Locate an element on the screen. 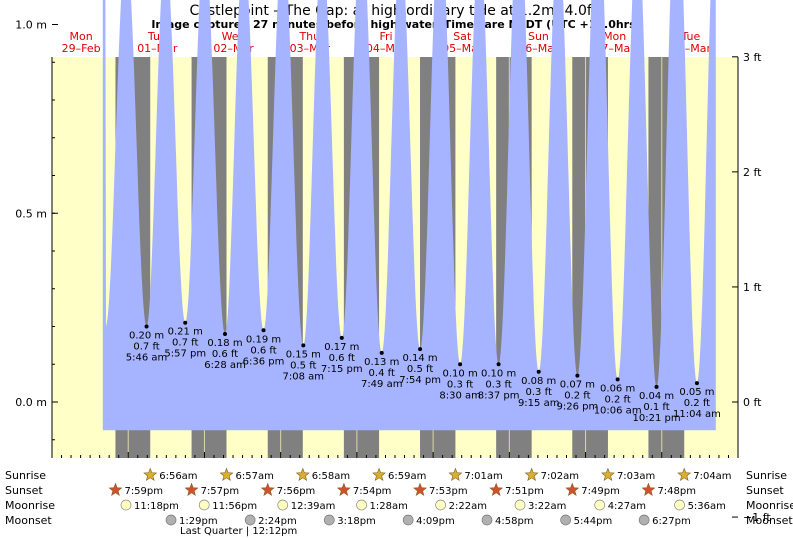  low-tide-label: 7:15 pm is located at coordinates (342, 369).